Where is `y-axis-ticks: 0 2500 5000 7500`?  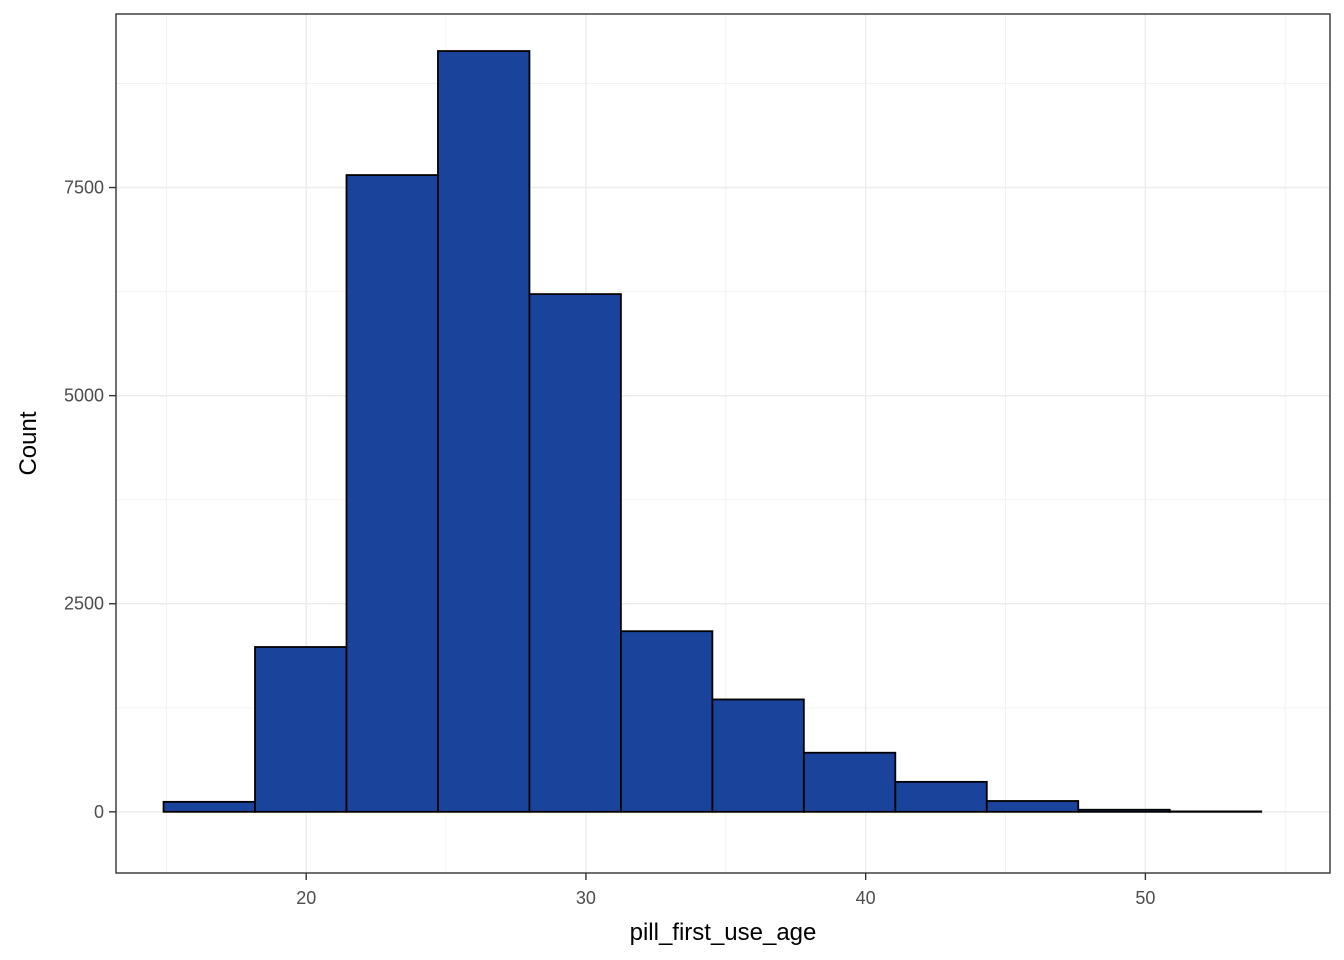 y-axis-ticks: 0 2500 5000 7500 is located at coordinates (90, 500).